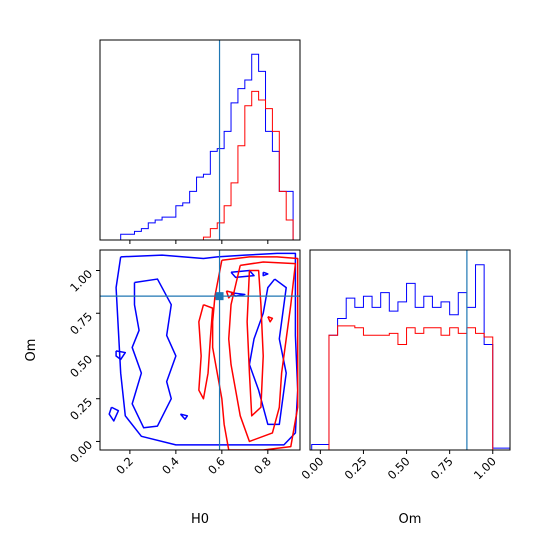  Describe the element at coordinates (216, 465) in the screenshot. I see `scatter-x-tick-label: 0.6` at that location.